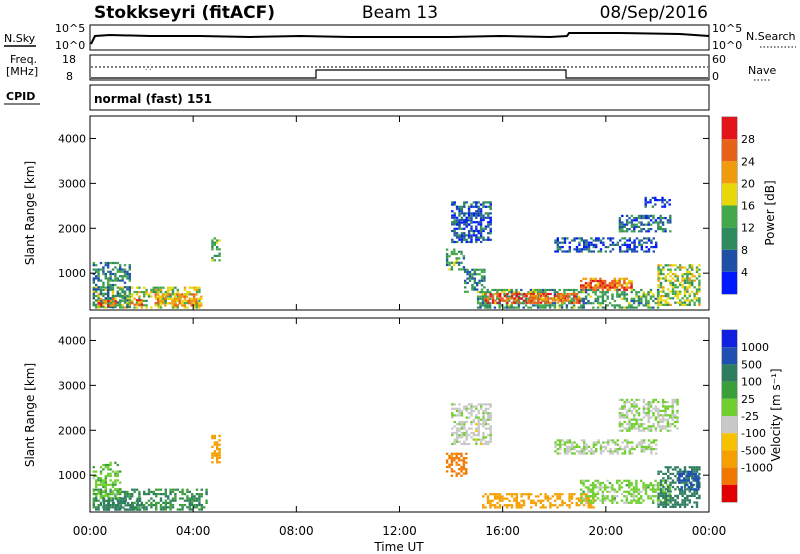 The width and height of the screenshot is (800, 554). Describe the element at coordinates (70, 28) in the screenshot. I see `nsky-tick-top: 10^5` at that location.